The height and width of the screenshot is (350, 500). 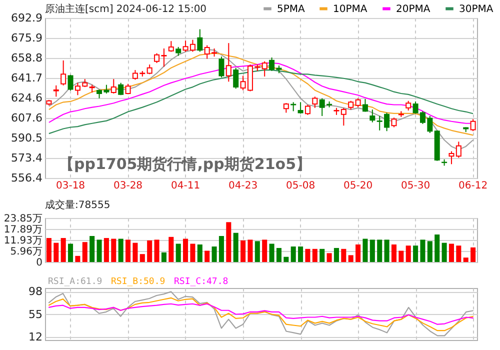 I want to click on legend-label: 5PMA, so click(x=291, y=9).